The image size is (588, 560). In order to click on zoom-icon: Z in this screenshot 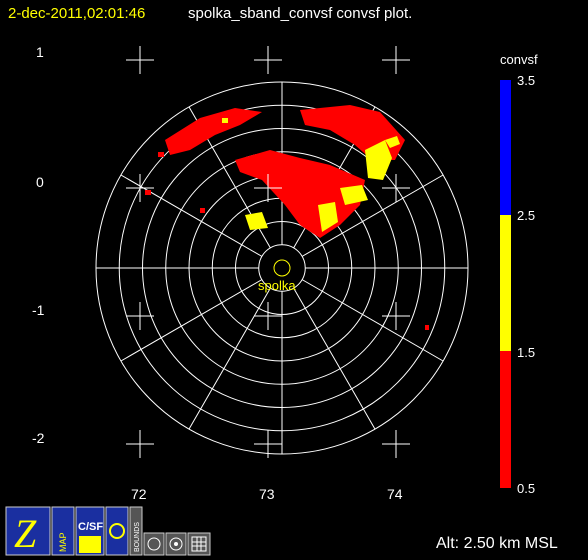, I will do `click(25, 533)`.